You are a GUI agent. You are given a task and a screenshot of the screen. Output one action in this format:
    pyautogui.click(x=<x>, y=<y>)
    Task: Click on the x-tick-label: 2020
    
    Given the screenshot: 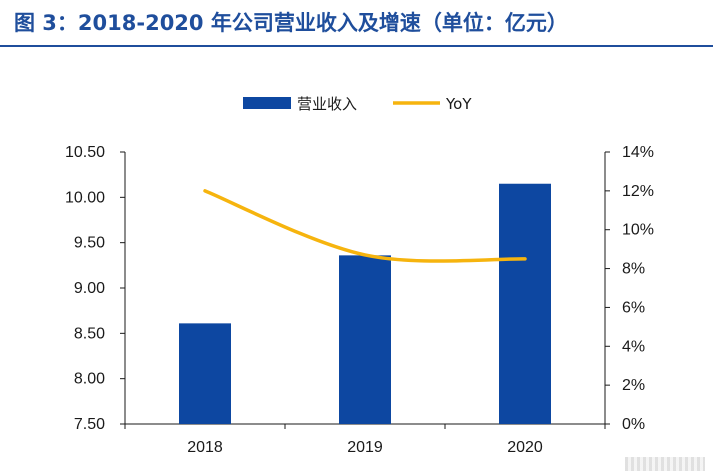 What is the action you would take?
    pyautogui.click(x=525, y=447)
    